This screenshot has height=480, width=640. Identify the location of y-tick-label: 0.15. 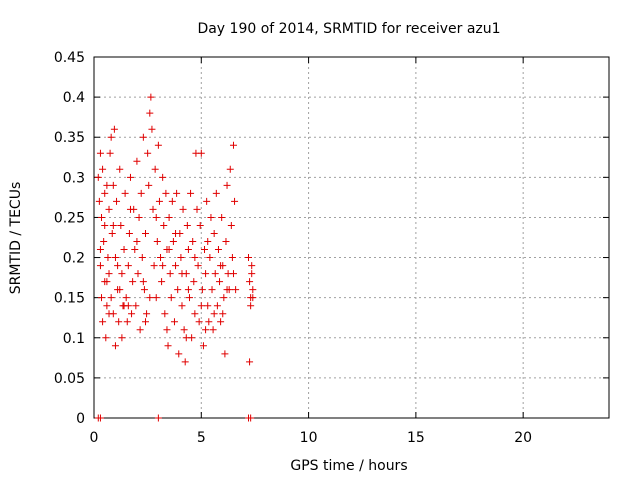
(69, 299).